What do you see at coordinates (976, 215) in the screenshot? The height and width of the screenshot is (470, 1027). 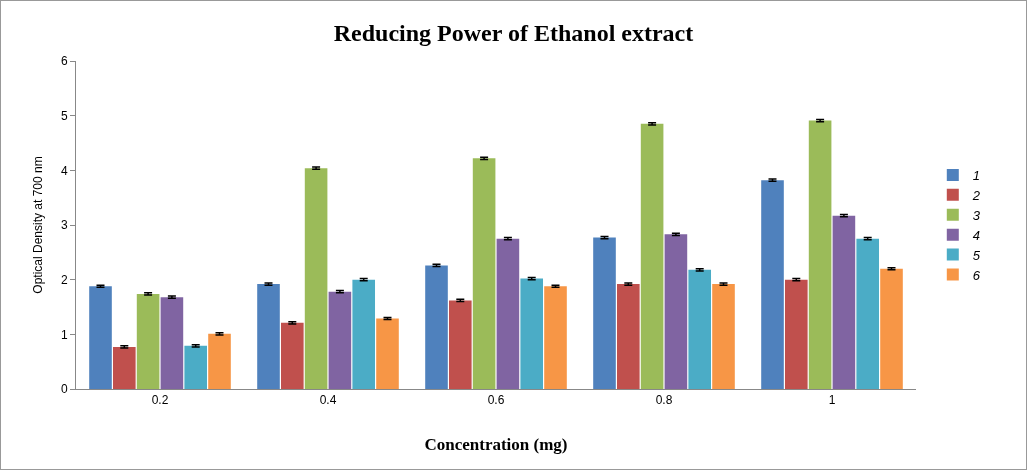 I see `legend-label: 3` at bounding box center [976, 215].